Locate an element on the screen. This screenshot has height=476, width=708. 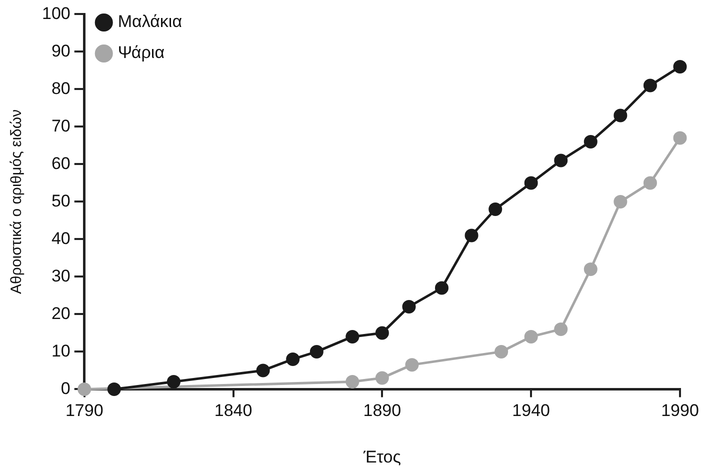
y-axis-title: Αθροιστικά ο αριθμός ειδών is located at coordinates (17, 201).